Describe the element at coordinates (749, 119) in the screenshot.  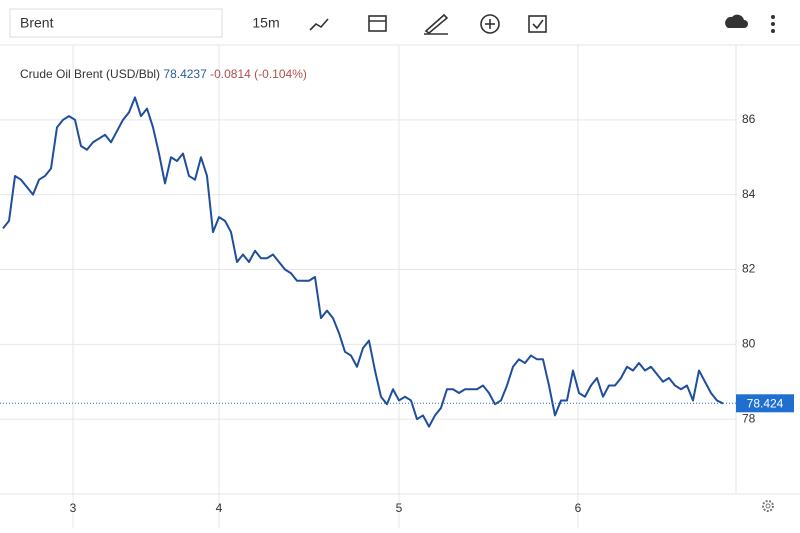
I see `y-tick-label: 86` at that location.